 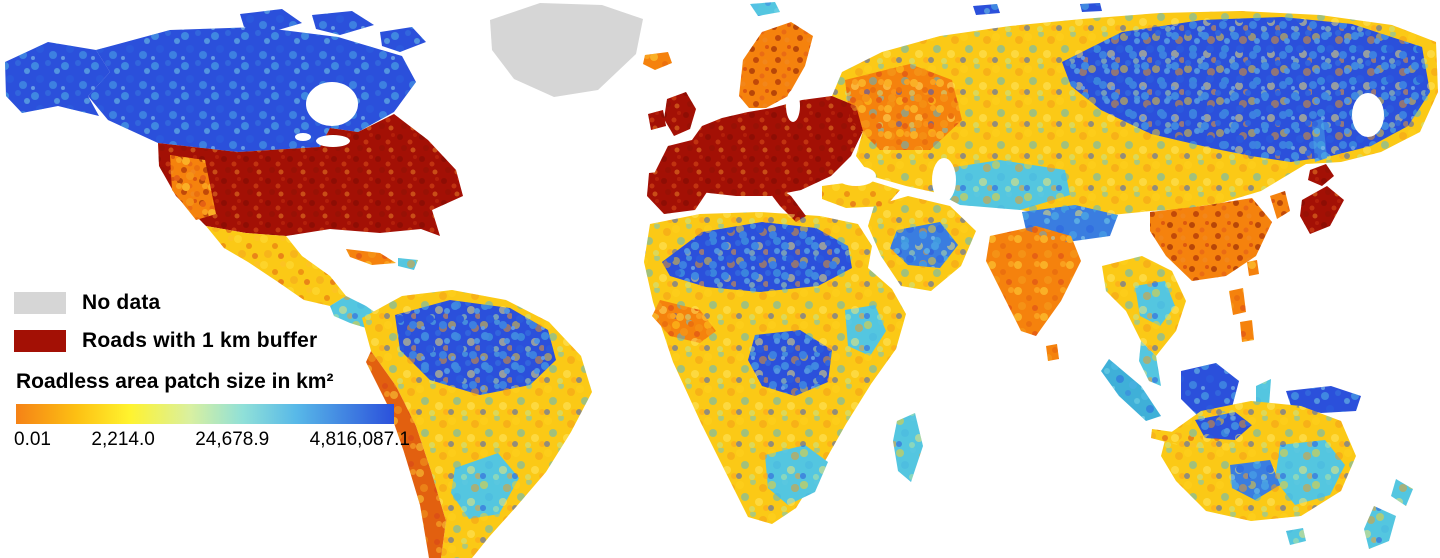 What do you see at coordinates (40, 341) in the screenshot?
I see `roads-swatch` at bounding box center [40, 341].